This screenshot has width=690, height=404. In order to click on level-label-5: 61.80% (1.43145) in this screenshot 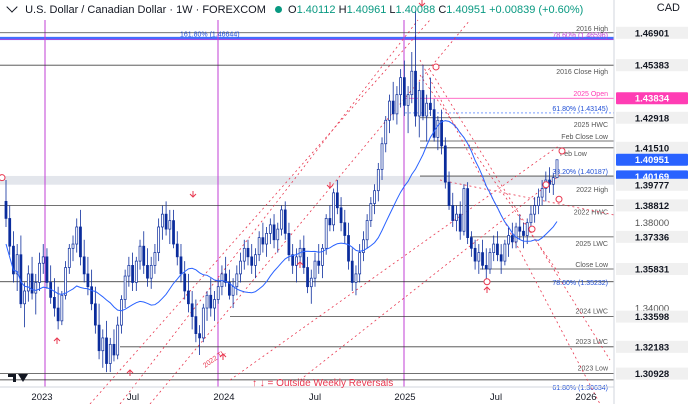, I will do `click(580, 109)`.